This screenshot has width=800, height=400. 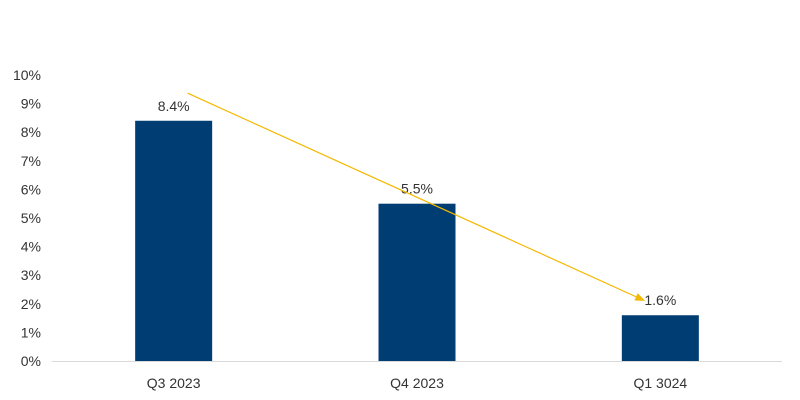 I want to click on x-tick-label: Q4 2023, so click(x=417, y=383).